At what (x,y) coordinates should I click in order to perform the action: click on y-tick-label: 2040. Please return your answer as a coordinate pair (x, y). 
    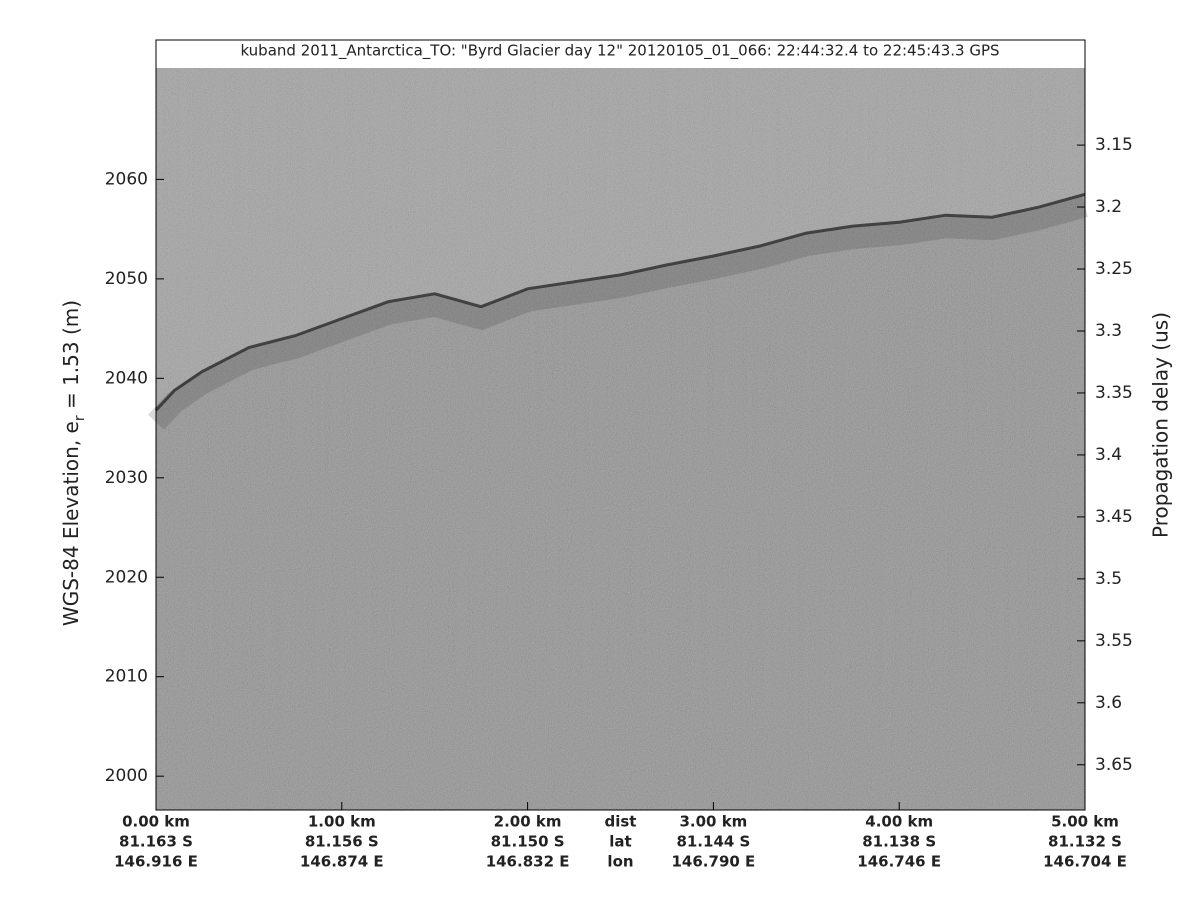
    Looking at the image, I should click on (126, 378).